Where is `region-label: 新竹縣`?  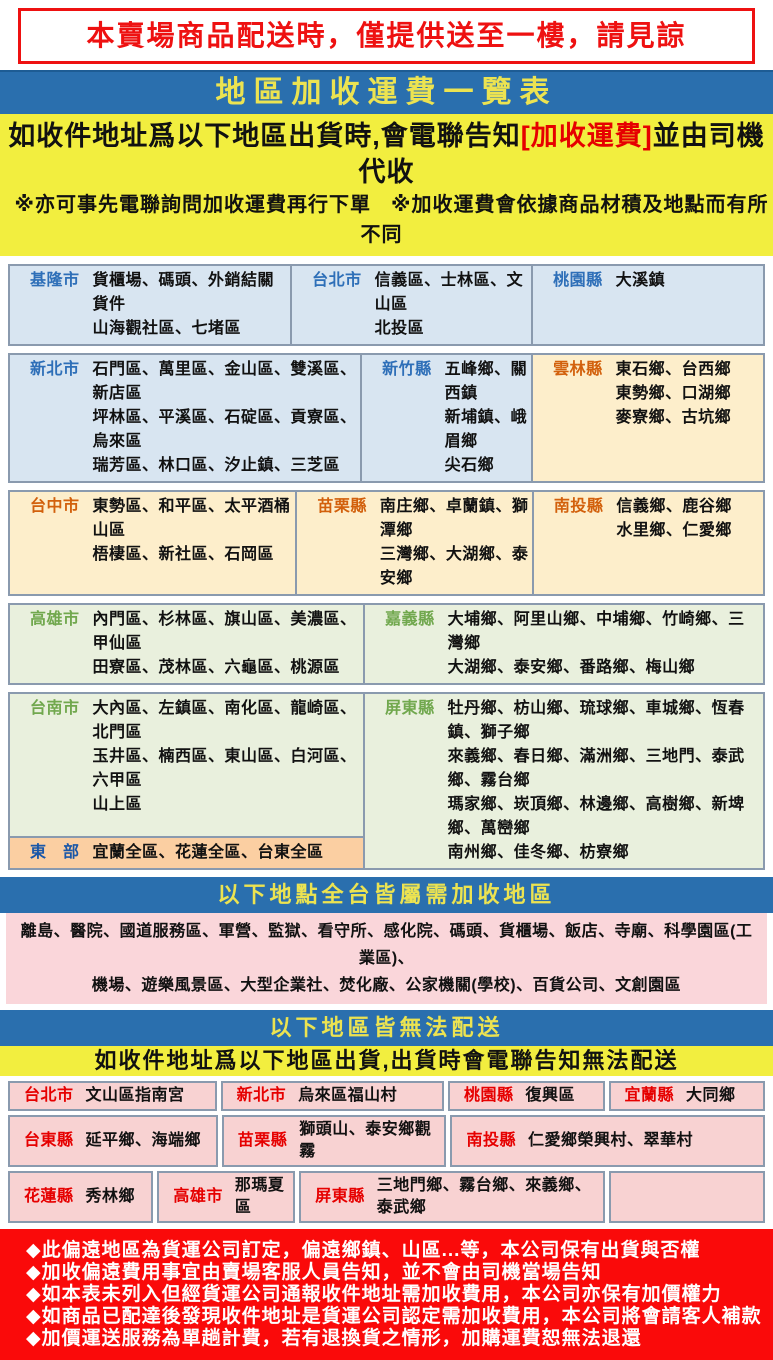 region-label: 新竹縣 is located at coordinates (407, 369).